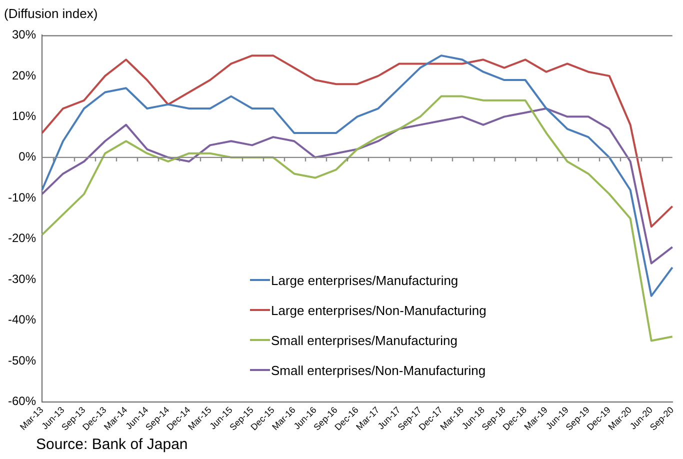 The width and height of the screenshot is (683, 459). I want to click on y-tick-label: -40%, so click(22, 319).